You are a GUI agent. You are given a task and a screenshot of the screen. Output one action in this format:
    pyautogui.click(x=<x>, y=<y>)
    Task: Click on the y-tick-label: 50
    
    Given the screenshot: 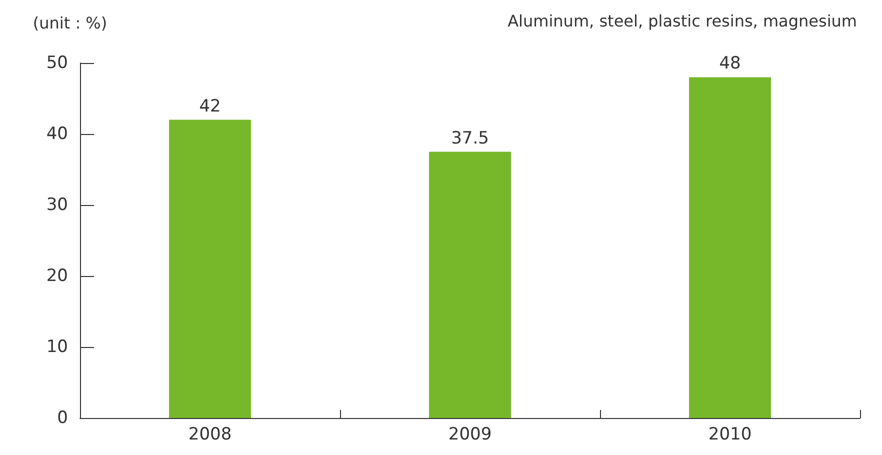 What is the action you would take?
    pyautogui.click(x=57, y=63)
    